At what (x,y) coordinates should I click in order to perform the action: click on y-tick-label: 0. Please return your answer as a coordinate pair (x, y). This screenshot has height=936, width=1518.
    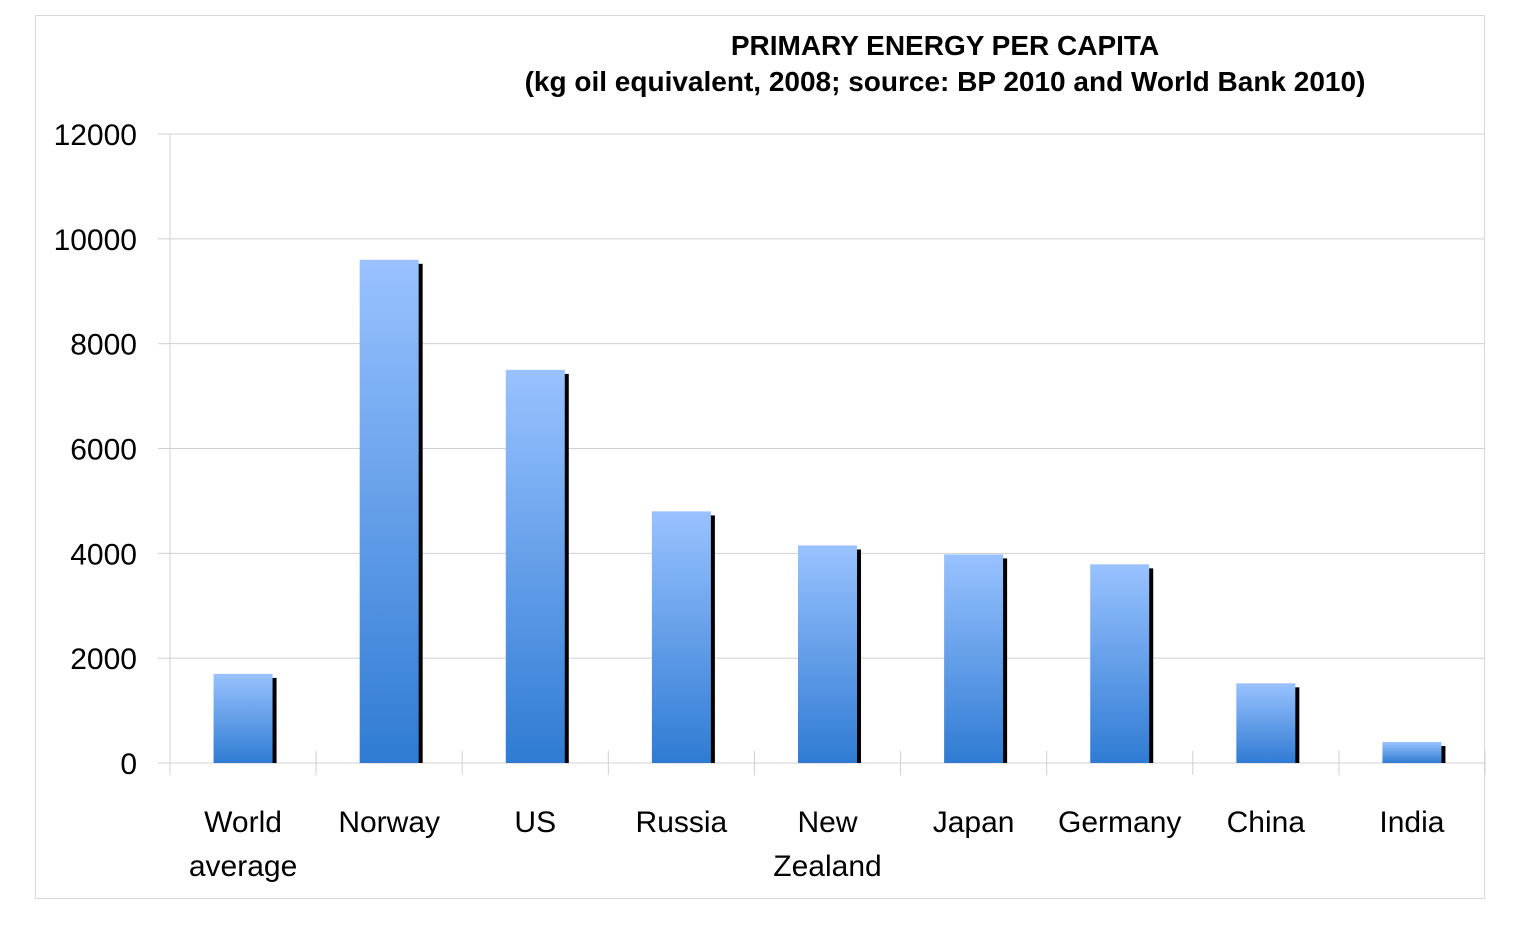
    Looking at the image, I should click on (128, 764).